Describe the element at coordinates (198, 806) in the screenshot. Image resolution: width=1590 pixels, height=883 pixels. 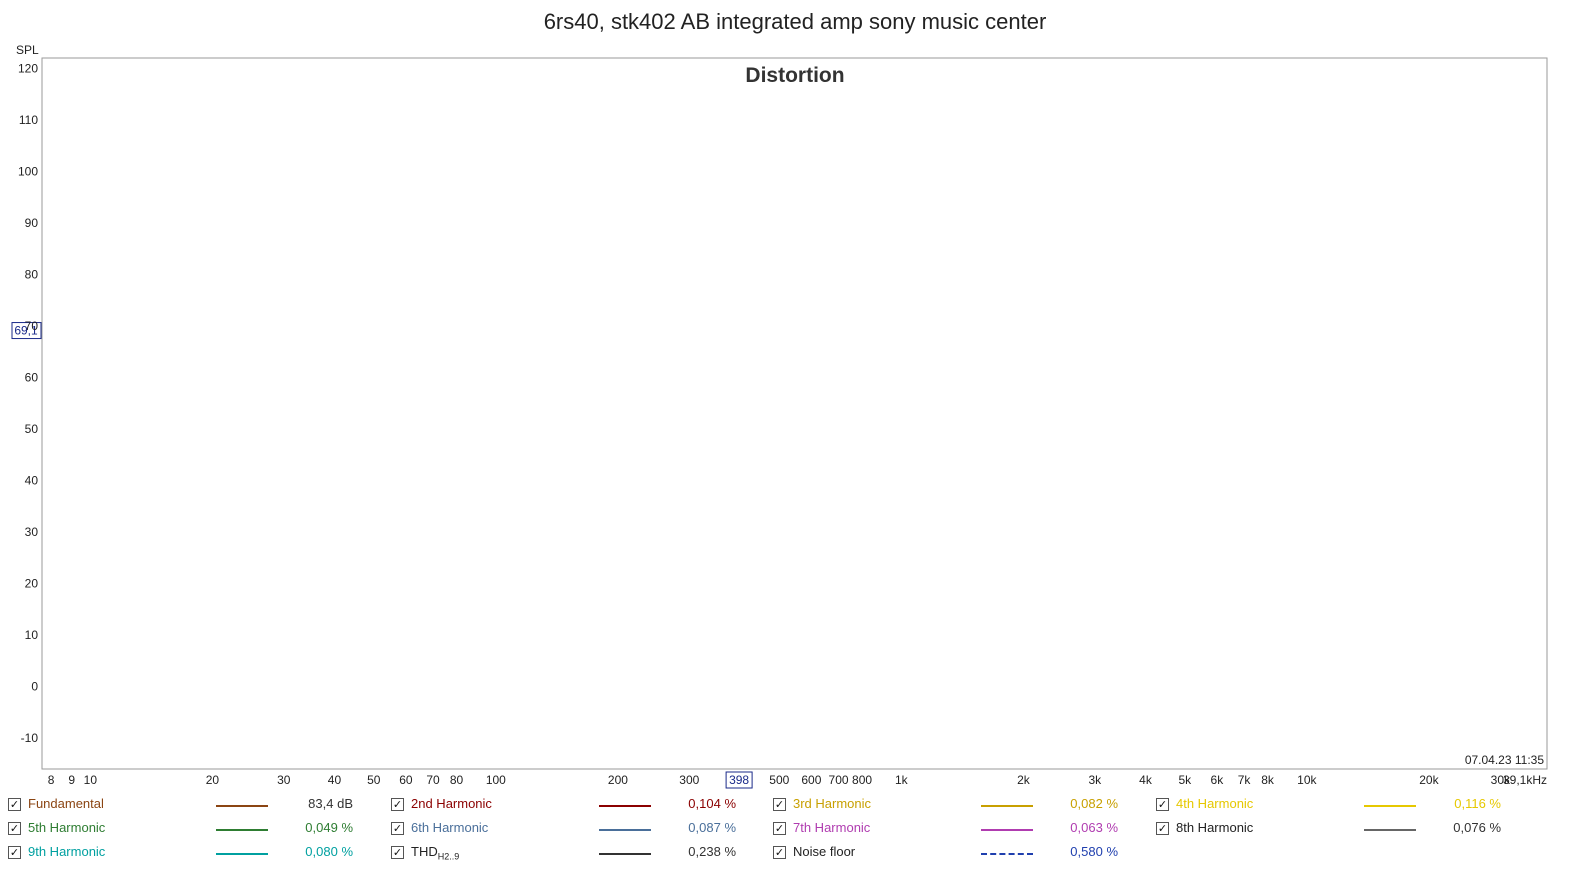
I see `legend-item-fundamental: ✓ Fundamental 83,4 dB` at that location.